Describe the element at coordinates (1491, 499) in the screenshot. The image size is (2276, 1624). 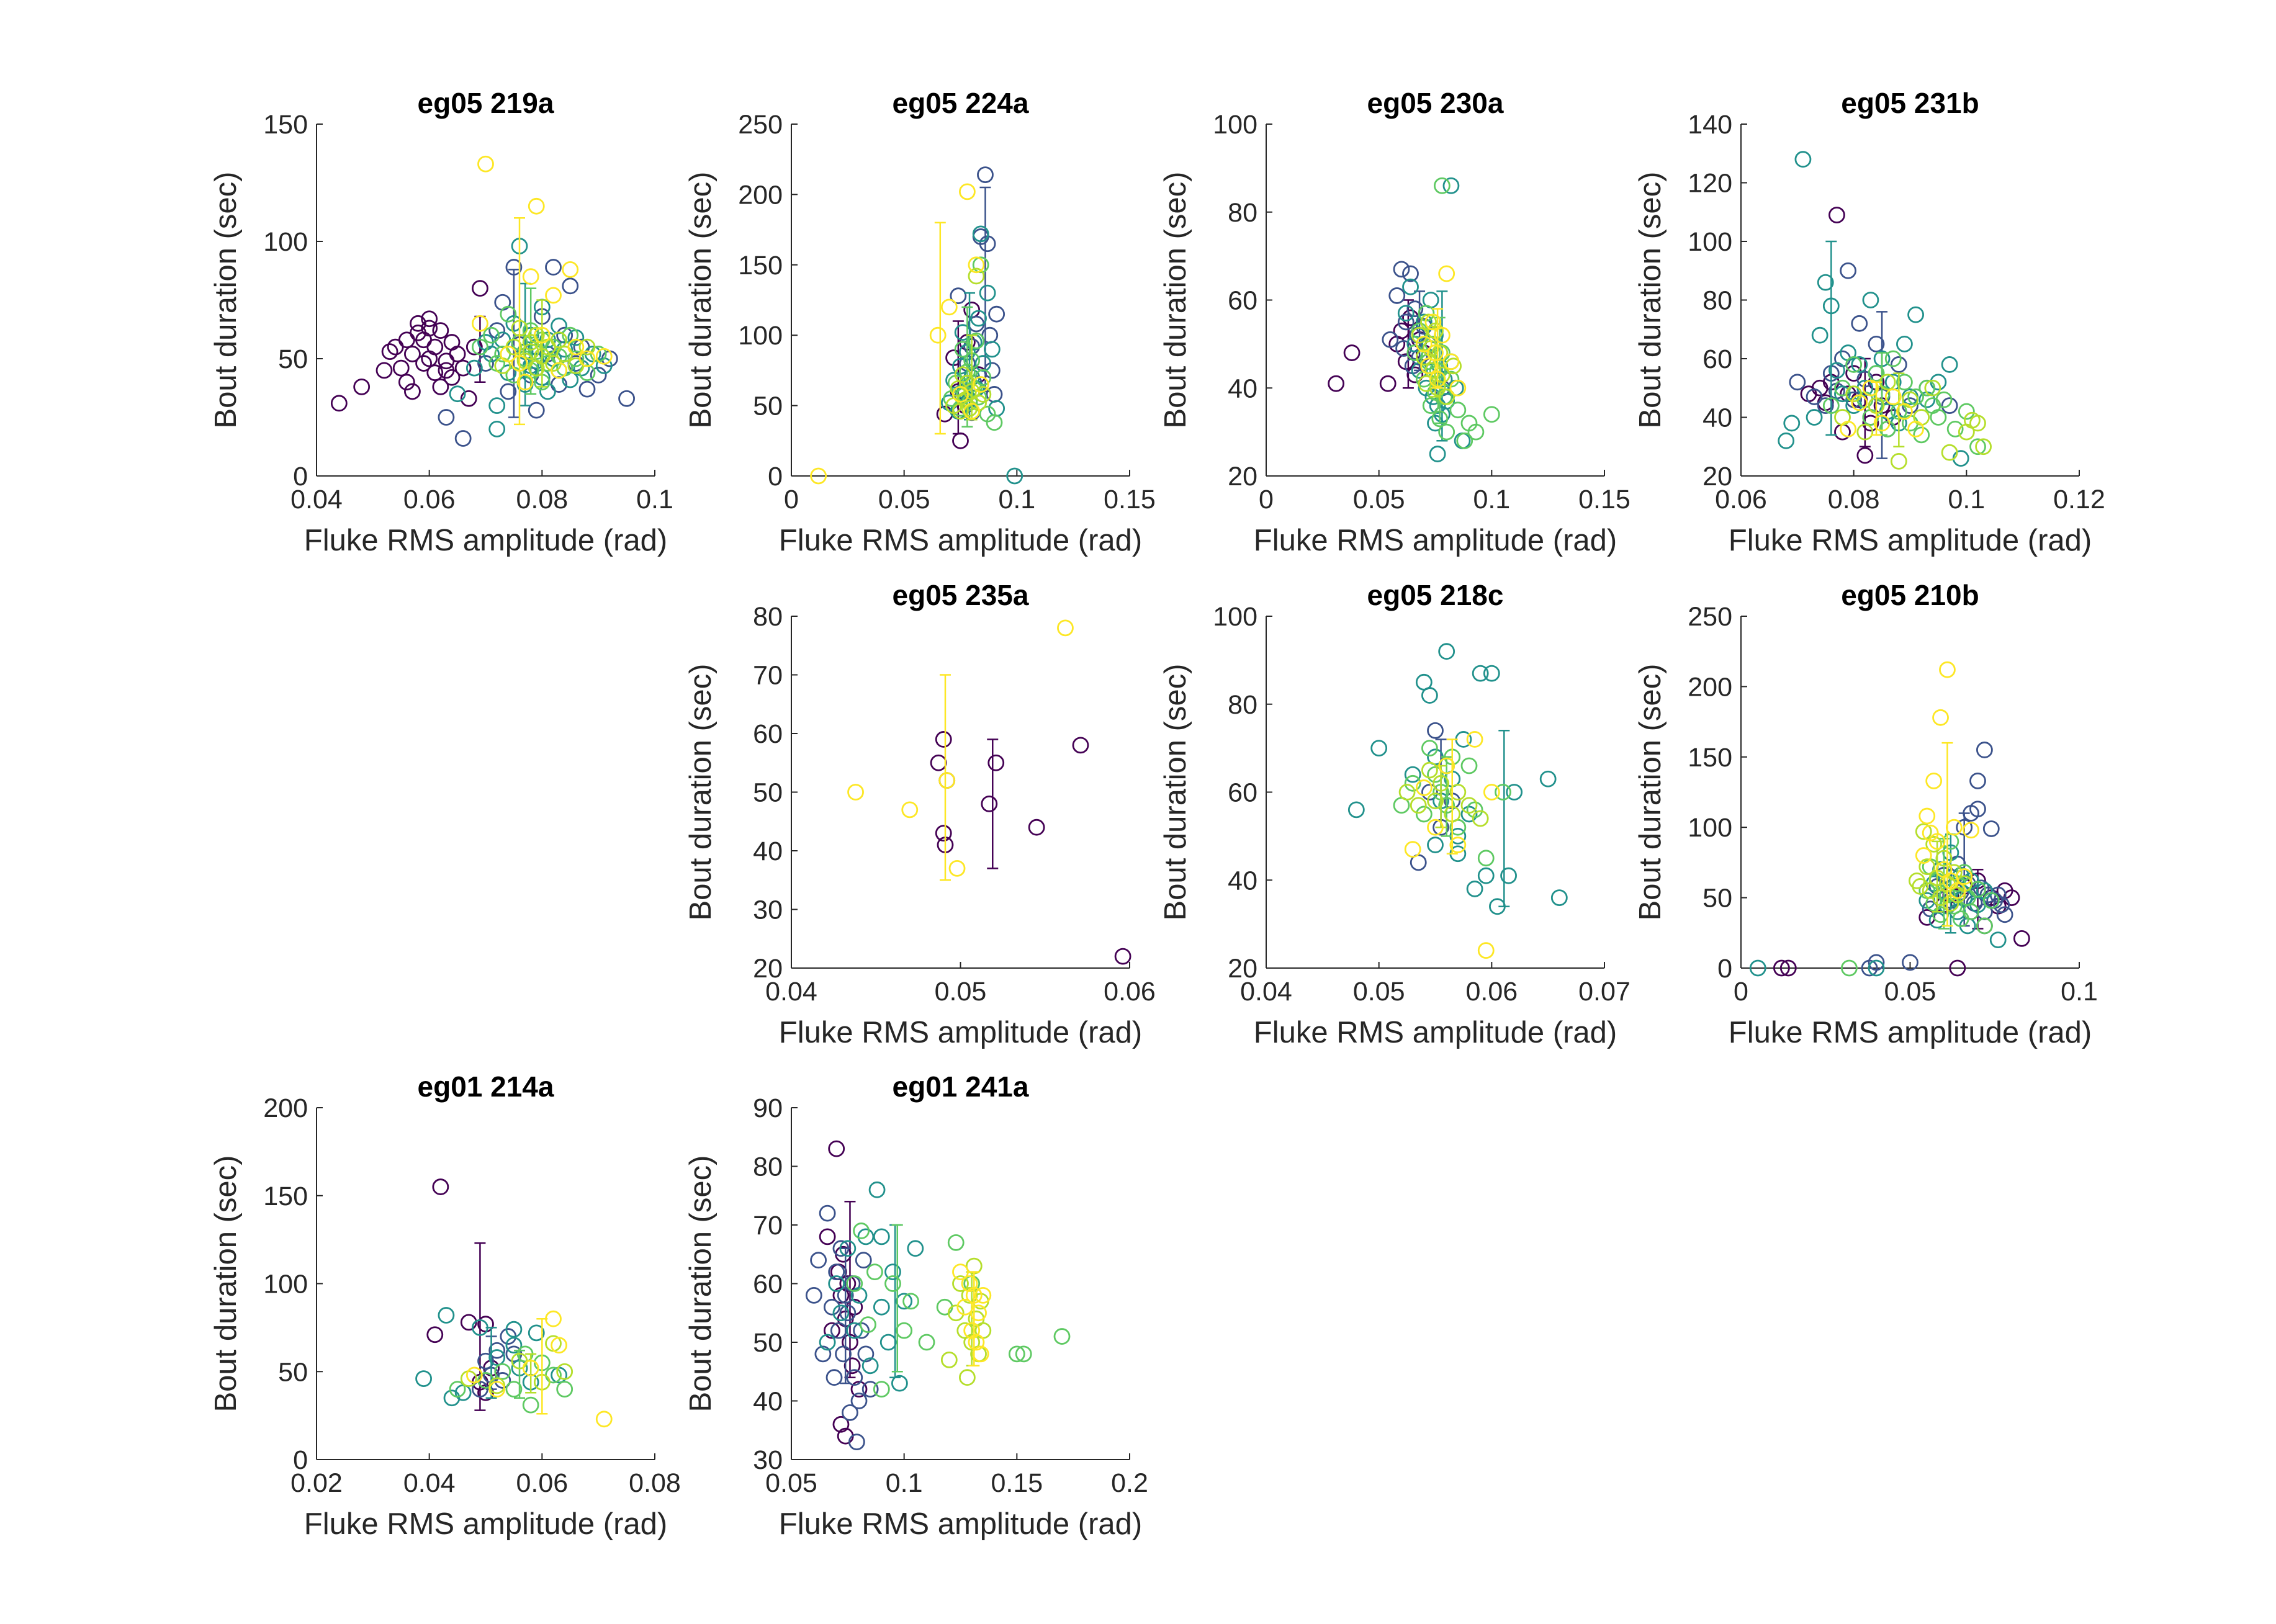
I see `x-tick-label: 0.1` at that location.